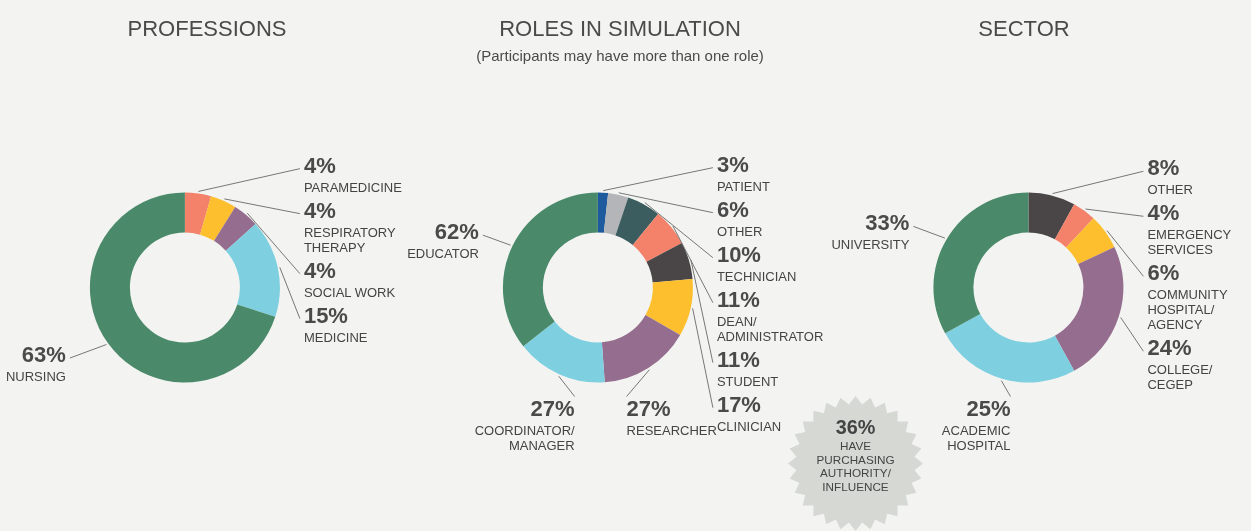 The height and width of the screenshot is (531, 1251). Describe the element at coordinates (207, 28) in the screenshot. I see `chart-title: PROFESSIONS` at that location.